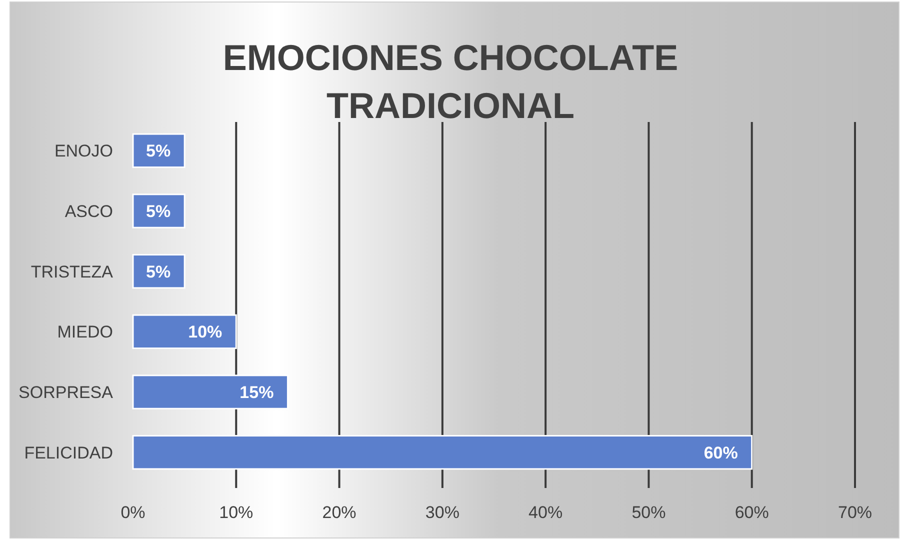  What do you see at coordinates (649, 512) in the screenshot?
I see `x-tick-label: 50%` at bounding box center [649, 512].